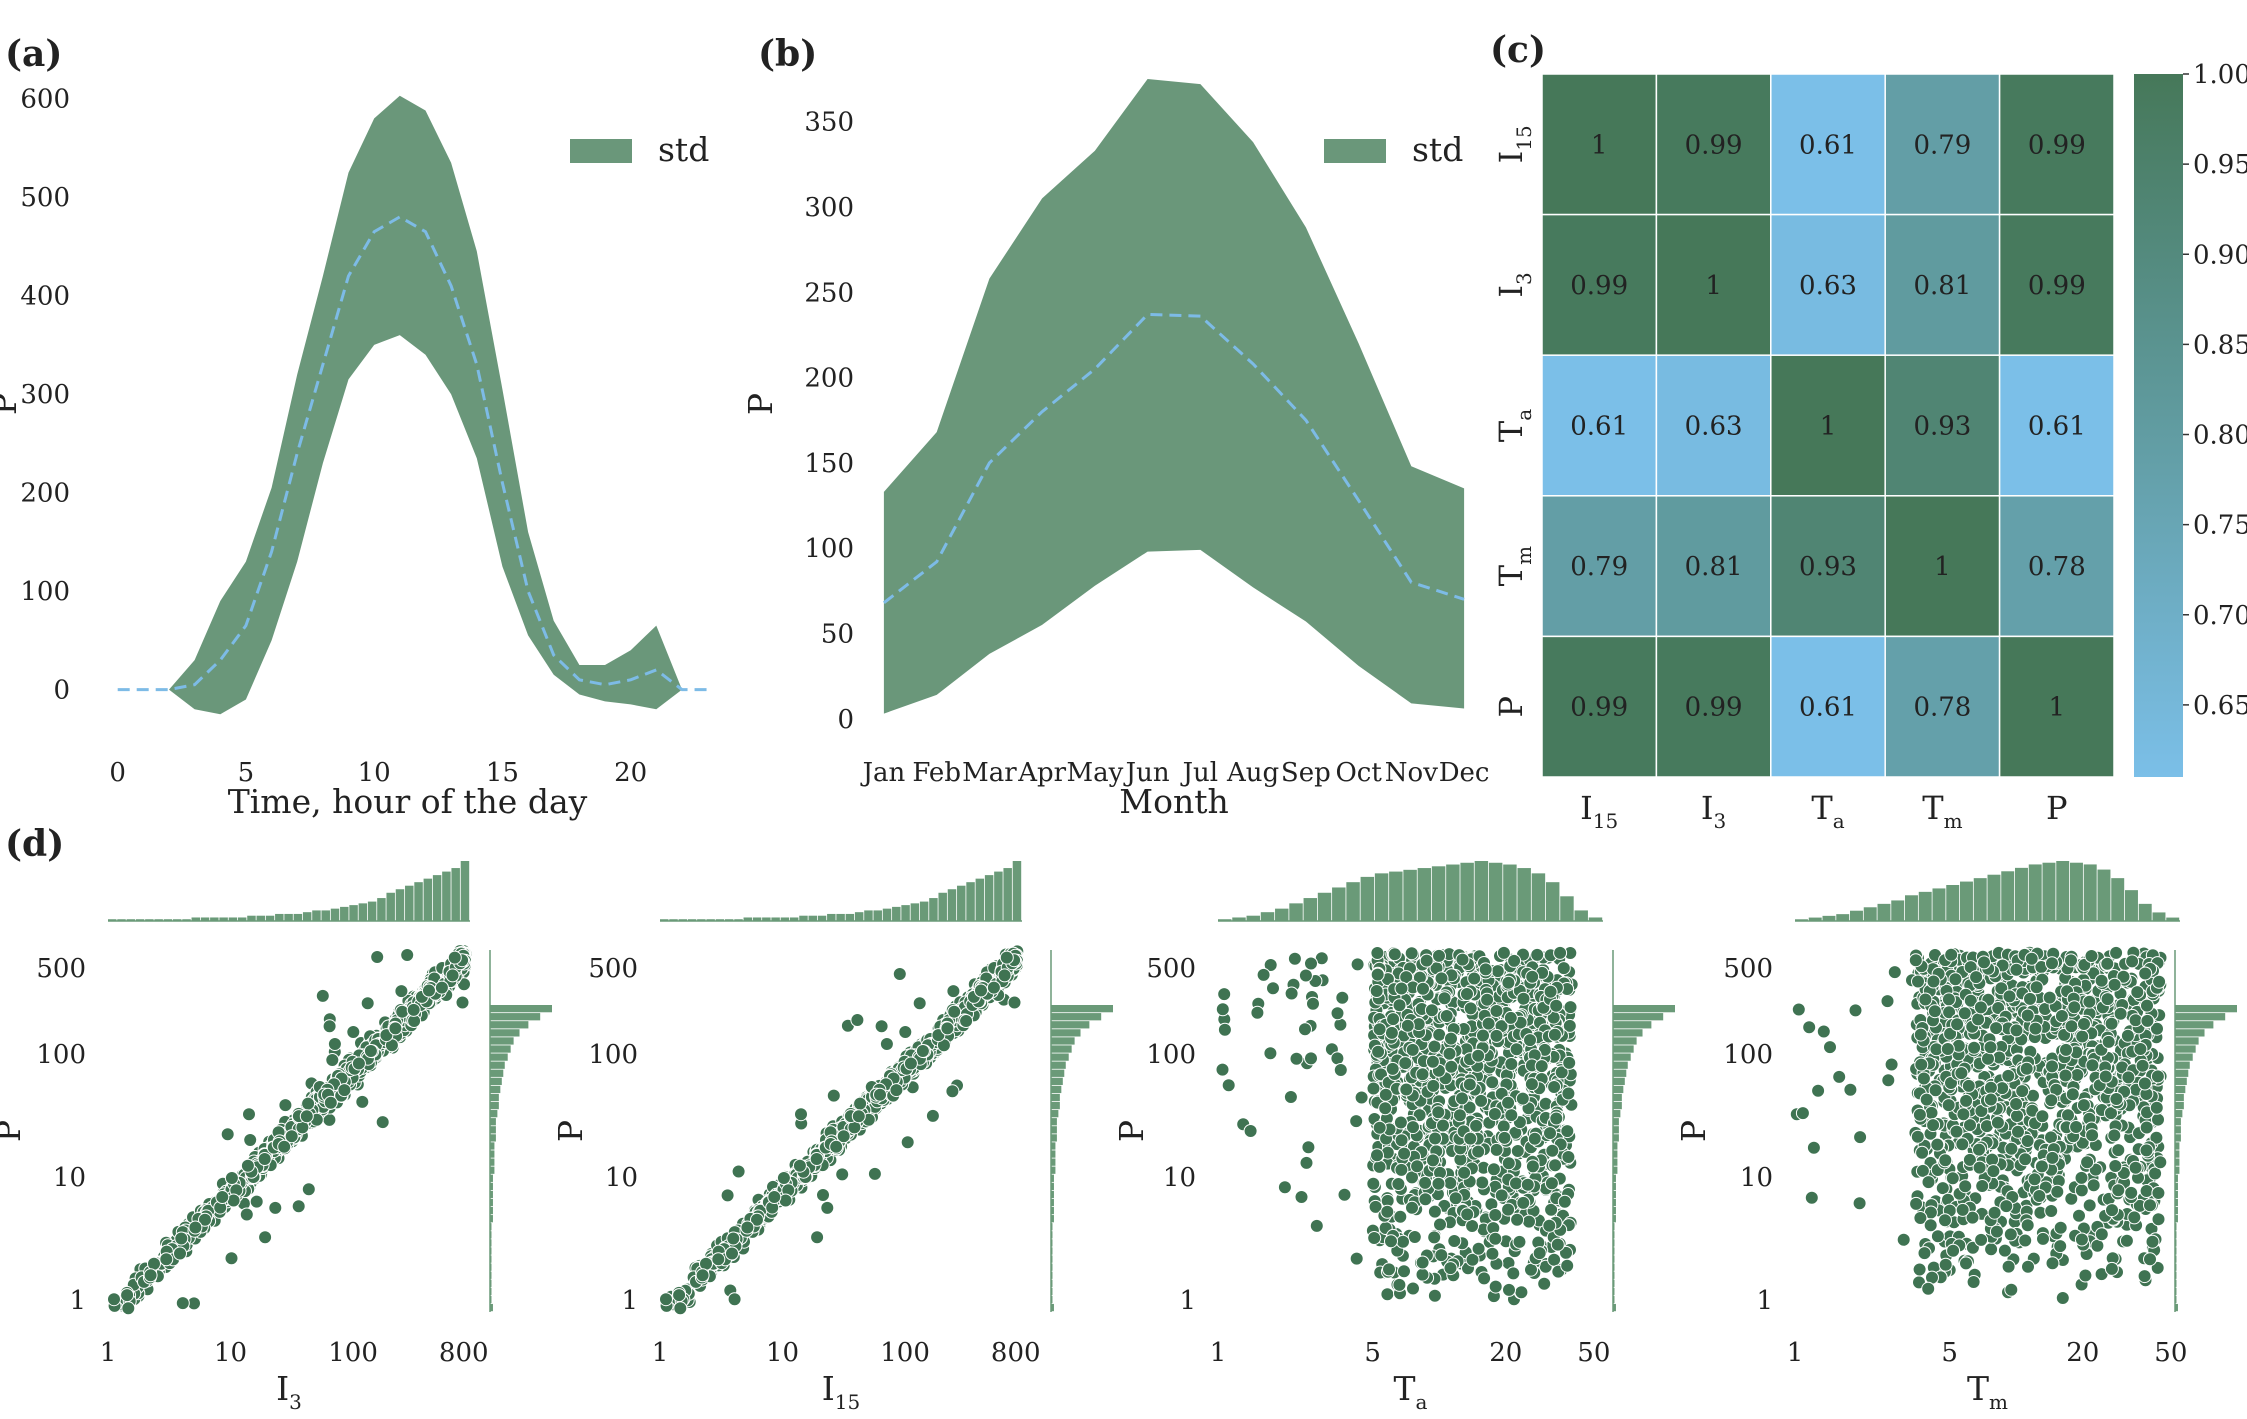  Describe the element at coordinates (69, 1178) in the screenshot. I see `y-tick-label: 10` at that location.